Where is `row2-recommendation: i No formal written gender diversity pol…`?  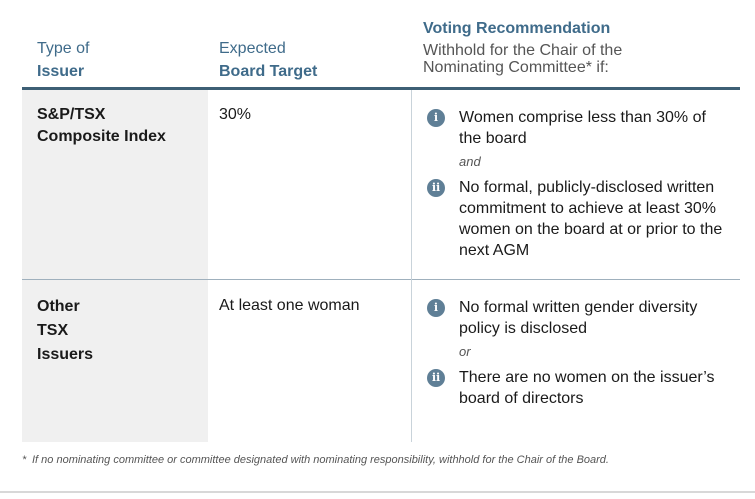 row2-recommendation: i No formal written gender diversity pol… is located at coordinates (577, 353).